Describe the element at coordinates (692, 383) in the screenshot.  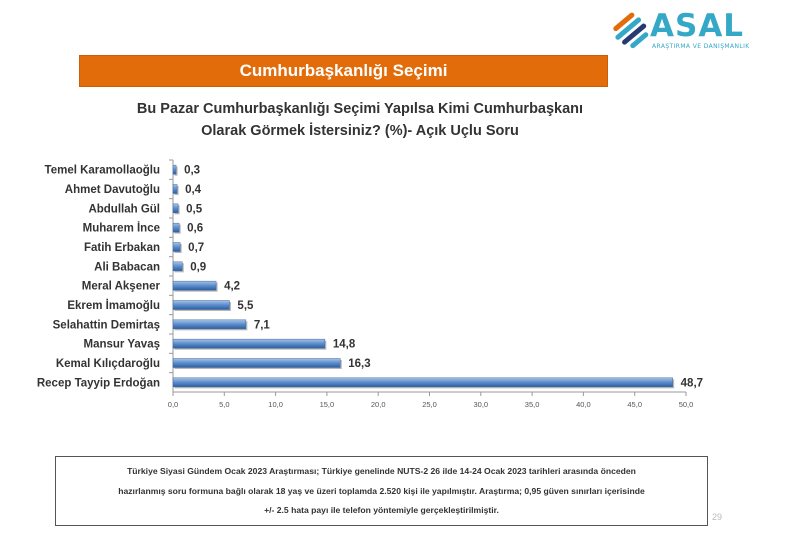
I see `value-label: 48,7` at that location.